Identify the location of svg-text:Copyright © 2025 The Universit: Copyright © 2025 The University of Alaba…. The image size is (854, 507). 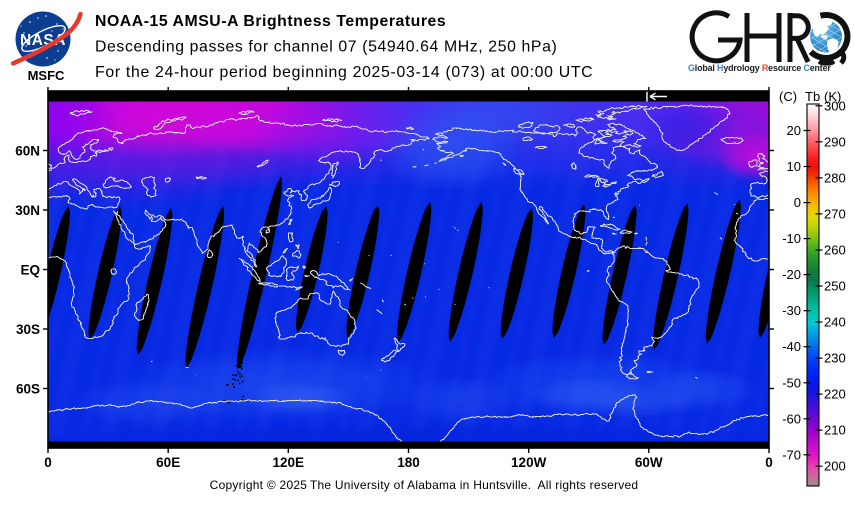
(424, 485).